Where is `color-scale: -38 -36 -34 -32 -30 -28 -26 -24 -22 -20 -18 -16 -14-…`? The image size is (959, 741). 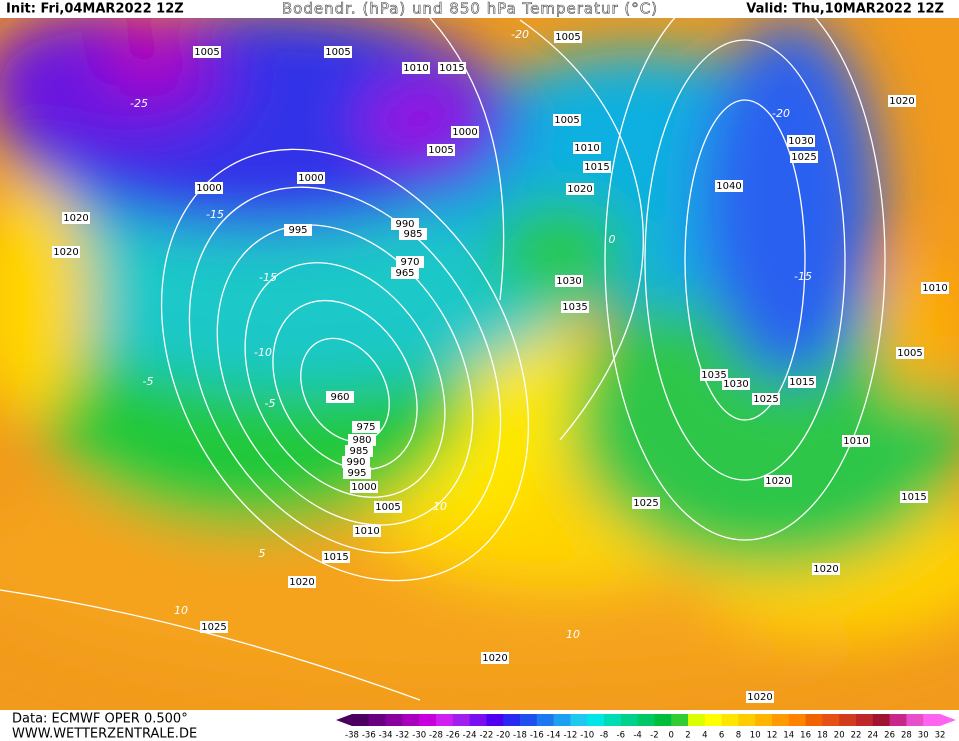 color-scale: -38 -36 -34 -32 -30 -28 -26 -24 -22 -20 -18 -16 -14-… is located at coordinates (646, 727).